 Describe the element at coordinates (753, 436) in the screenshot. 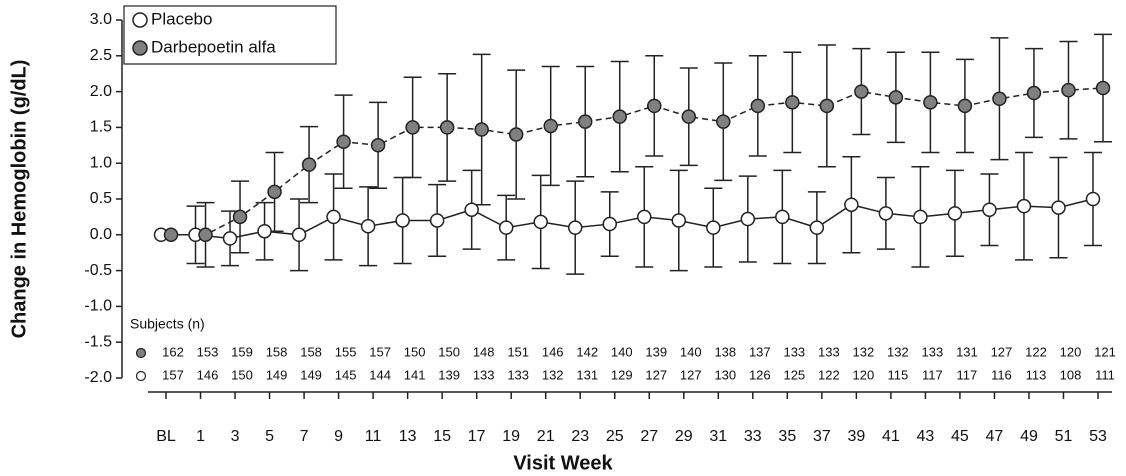

I see `x-tick-label: 33` at that location.